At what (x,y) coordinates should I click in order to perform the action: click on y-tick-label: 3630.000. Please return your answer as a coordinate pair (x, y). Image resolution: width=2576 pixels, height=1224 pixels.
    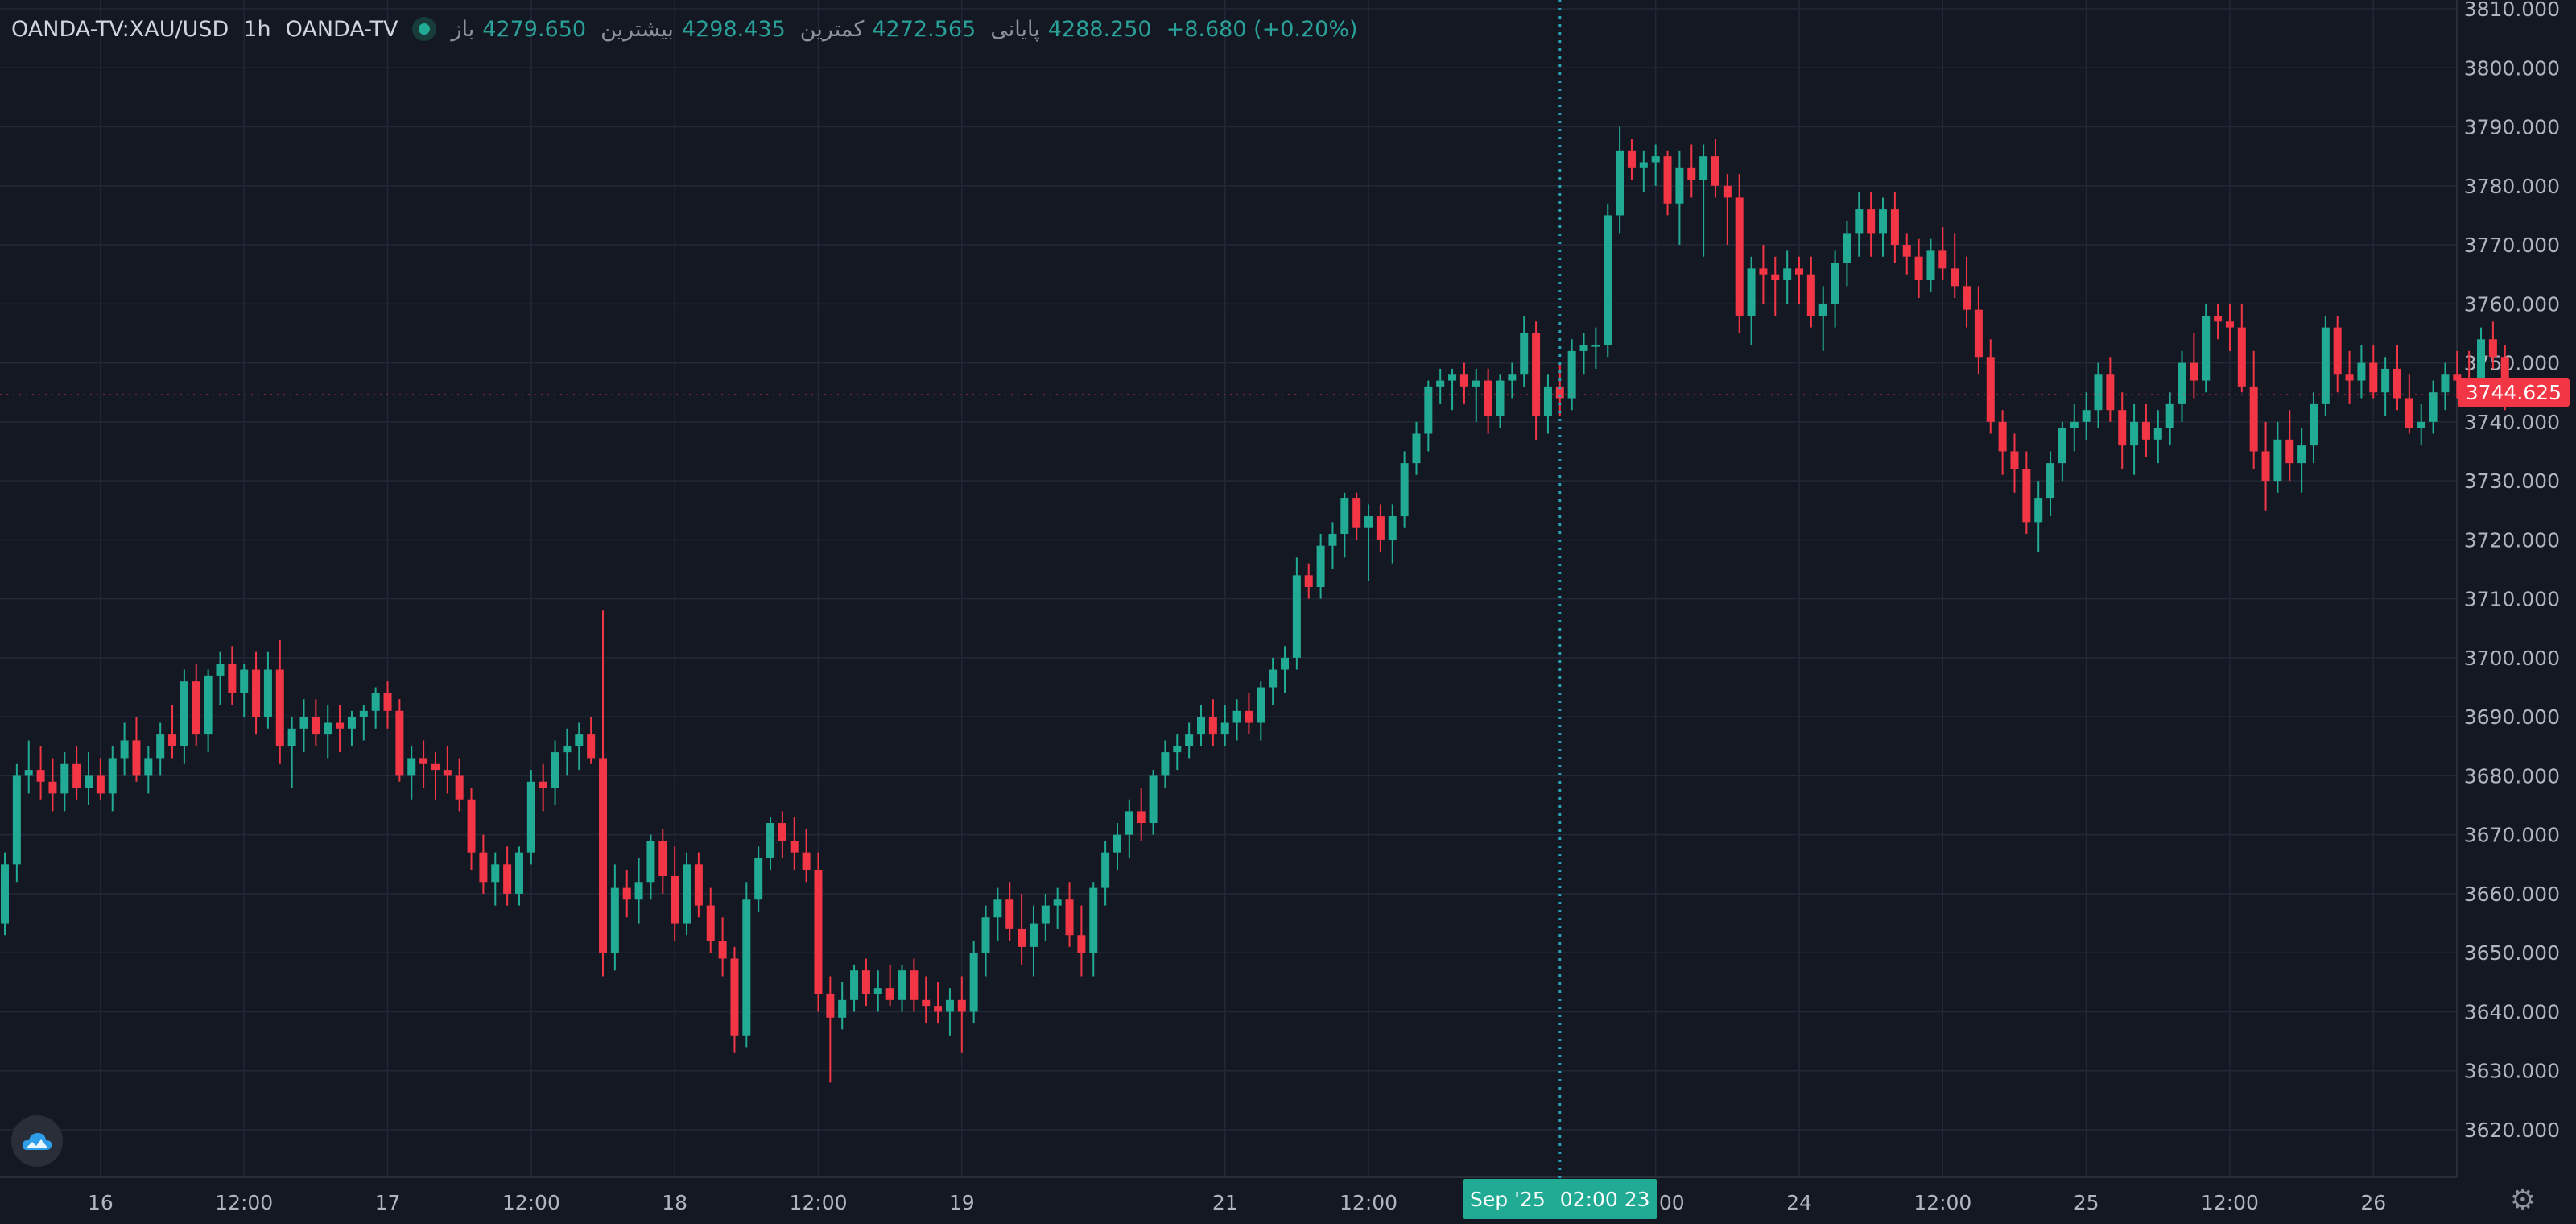
    Looking at the image, I should click on (2512, 1071).